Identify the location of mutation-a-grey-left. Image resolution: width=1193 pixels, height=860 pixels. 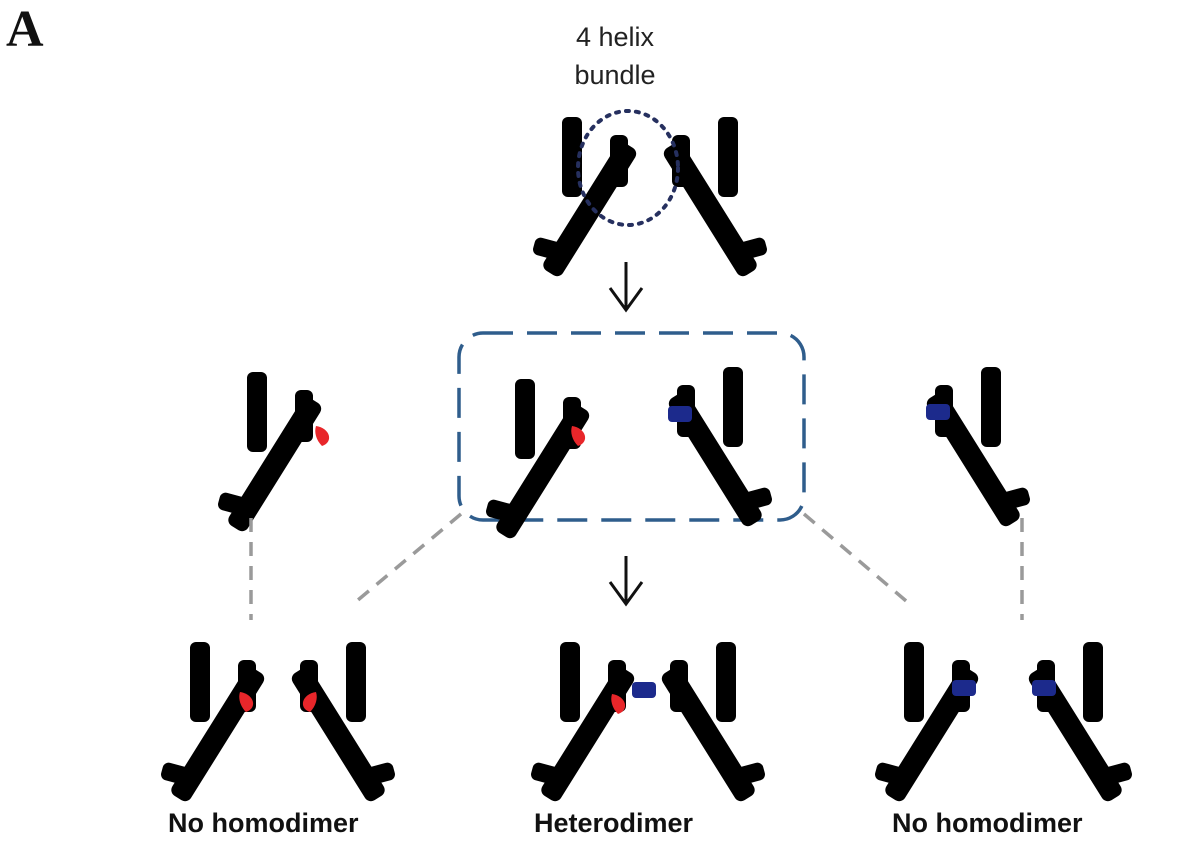
(246, 702).